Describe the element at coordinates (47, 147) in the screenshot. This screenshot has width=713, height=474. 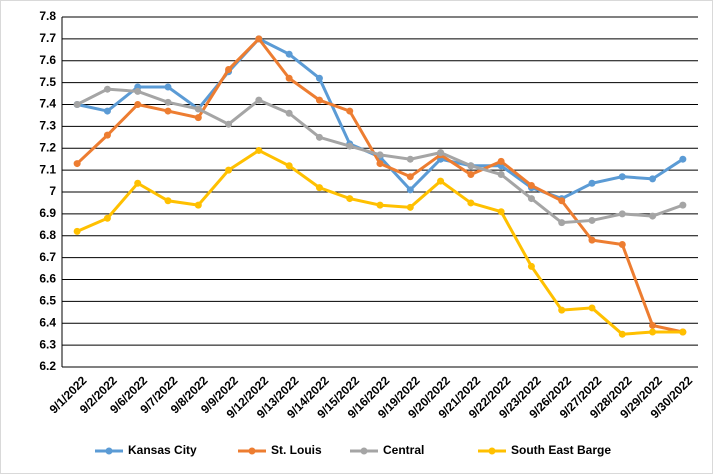
I see `y-tick-label: 7.2` at that location.